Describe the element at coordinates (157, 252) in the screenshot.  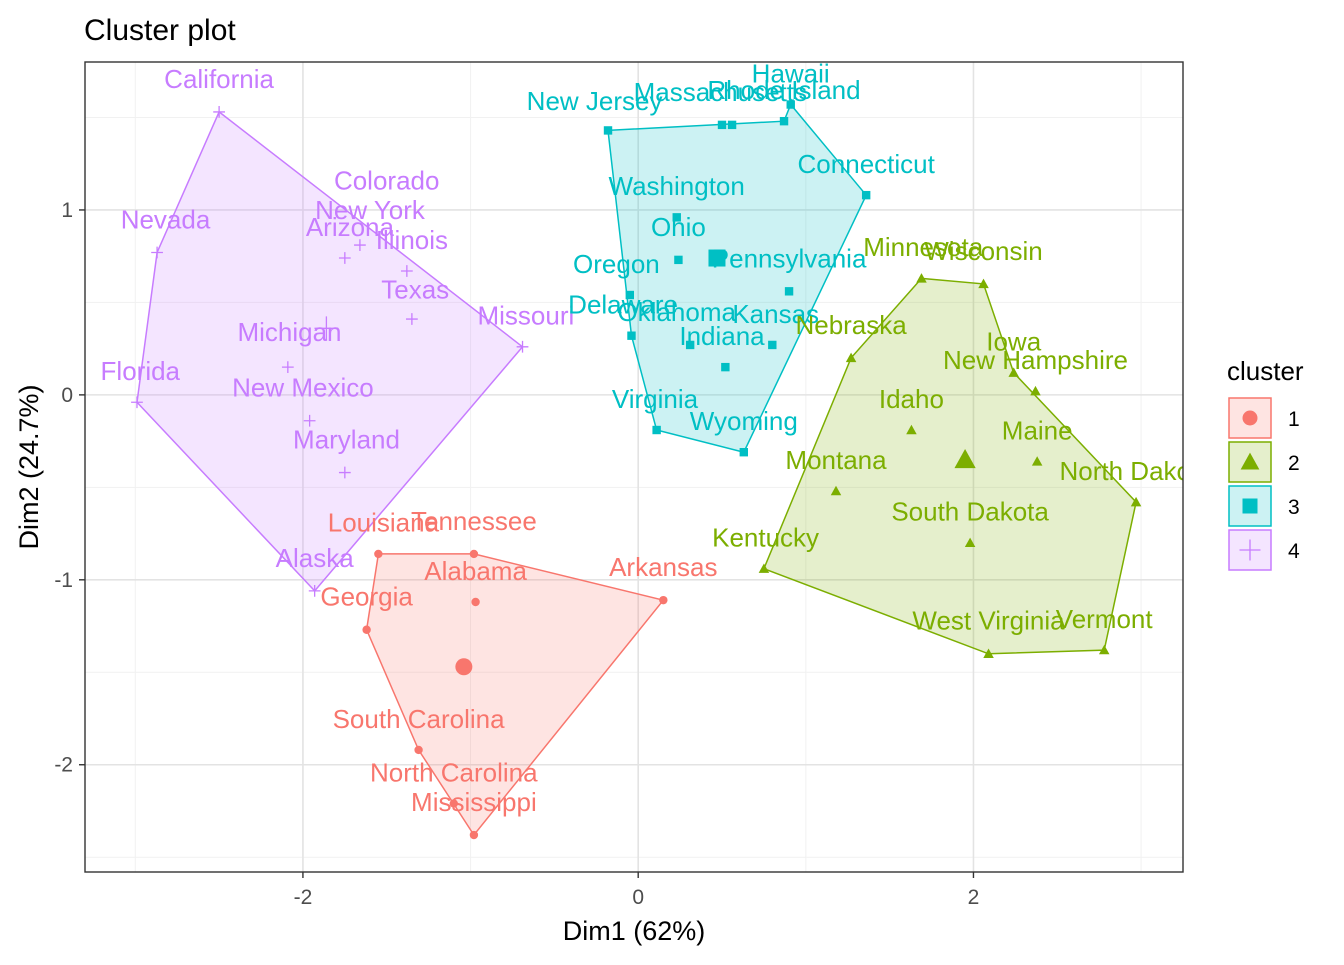
I see `point-nevada` at that location.